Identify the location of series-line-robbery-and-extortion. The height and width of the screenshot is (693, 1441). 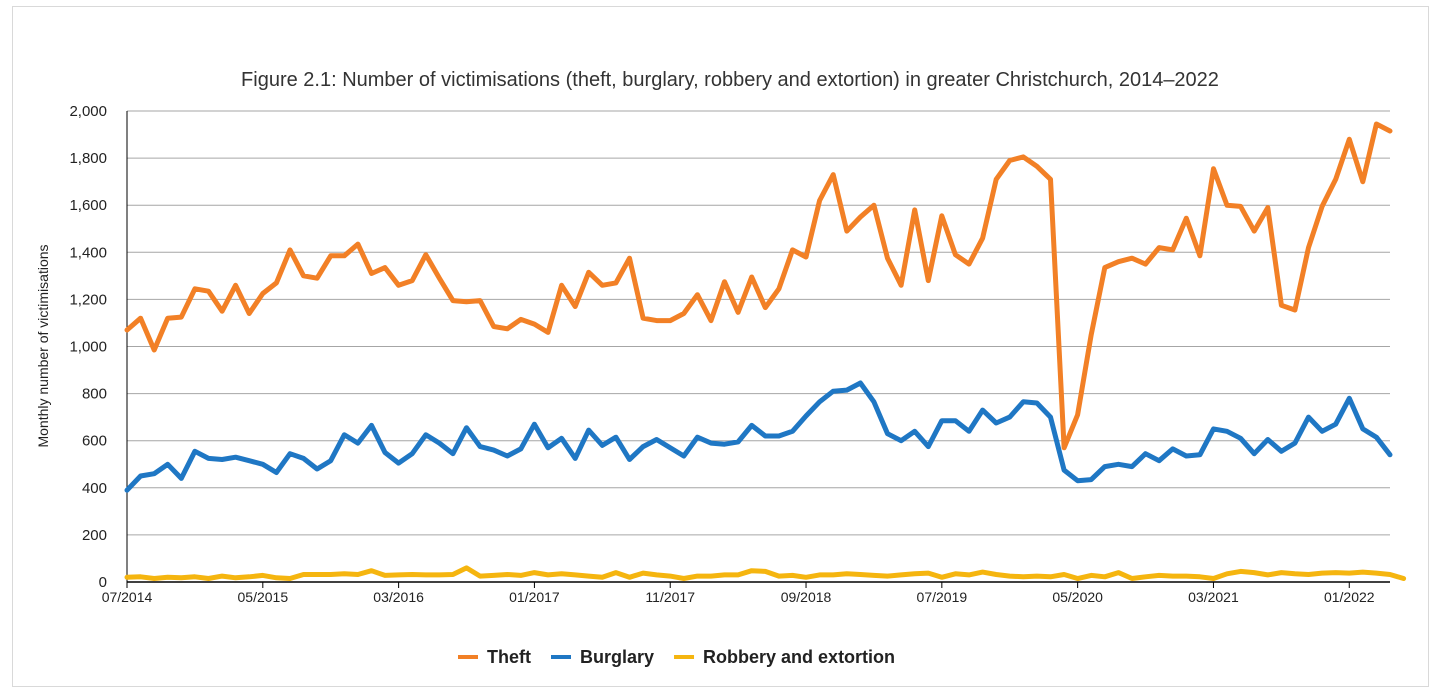
(765, 573).